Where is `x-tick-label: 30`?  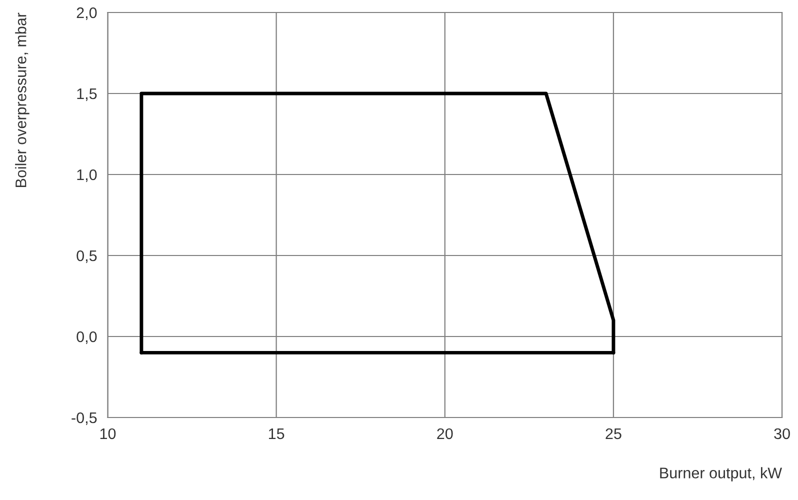
x-tick-label: 30 is located at coordinates (782, 434).